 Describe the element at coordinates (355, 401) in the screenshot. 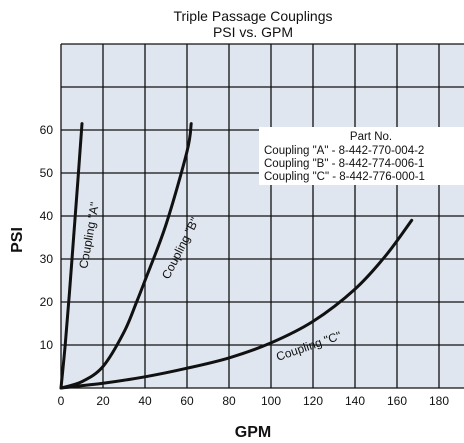

I see `x-tick-label: 140` at that location.